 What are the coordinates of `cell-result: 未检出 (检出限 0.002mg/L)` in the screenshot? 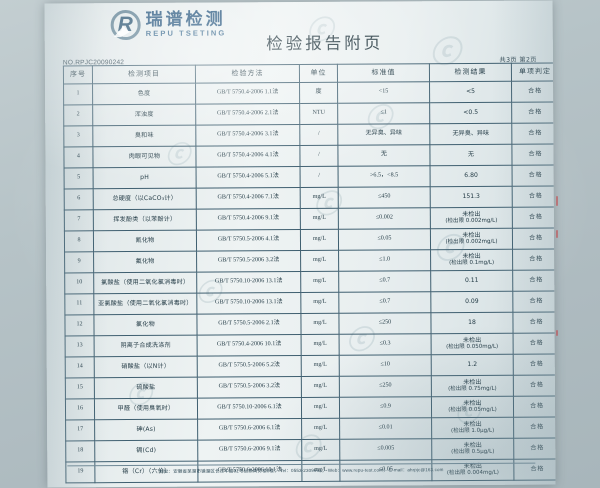 It's located at (471, 239).